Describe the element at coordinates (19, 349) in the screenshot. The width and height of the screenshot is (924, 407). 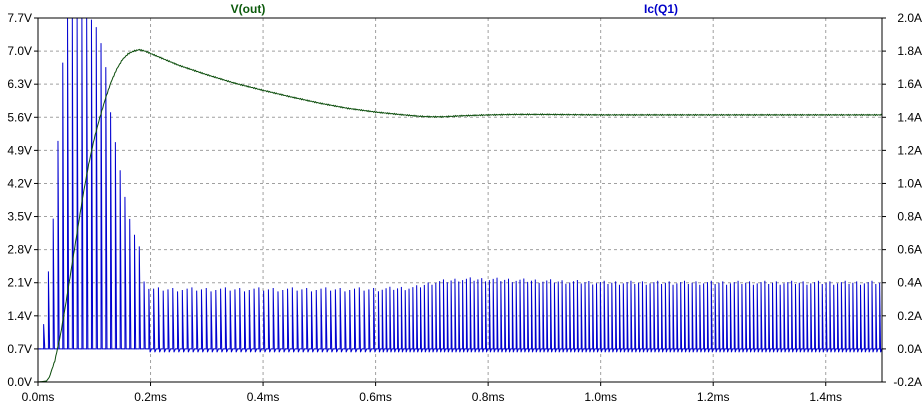
I see `left-tick-label-1: 0.7V` at that location.